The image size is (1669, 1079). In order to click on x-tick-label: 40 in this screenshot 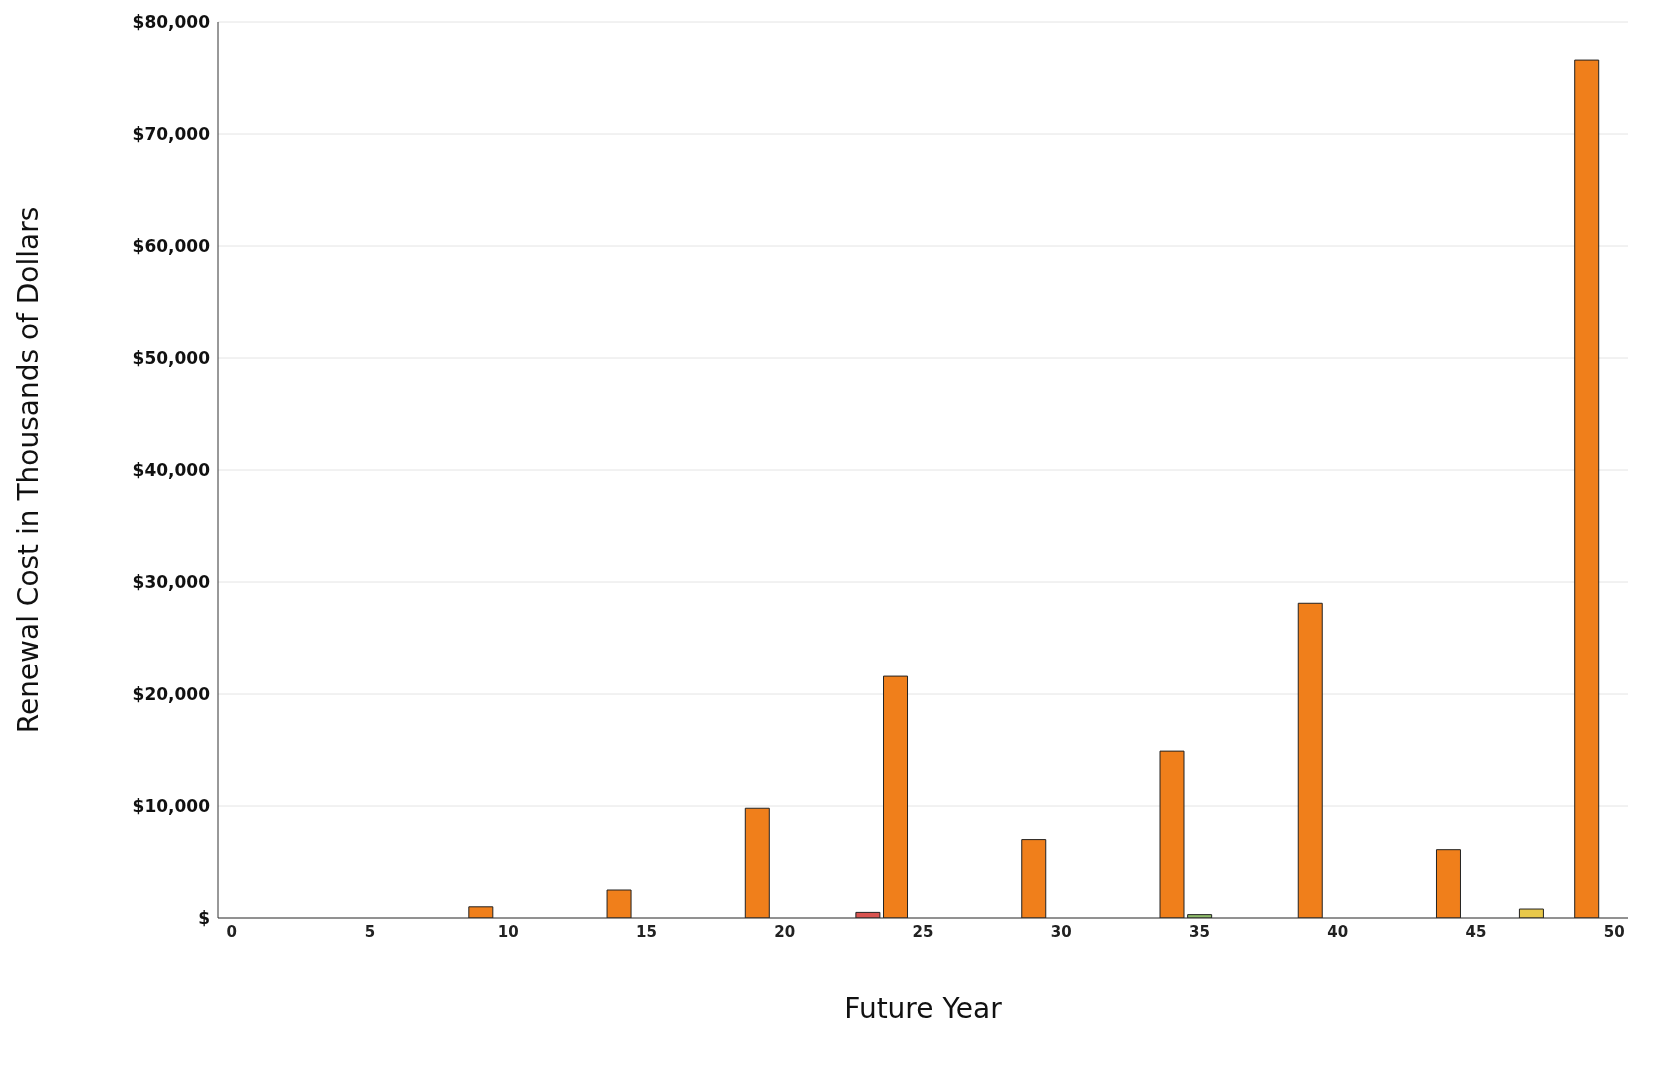, I will do `click(1338, 931)`.